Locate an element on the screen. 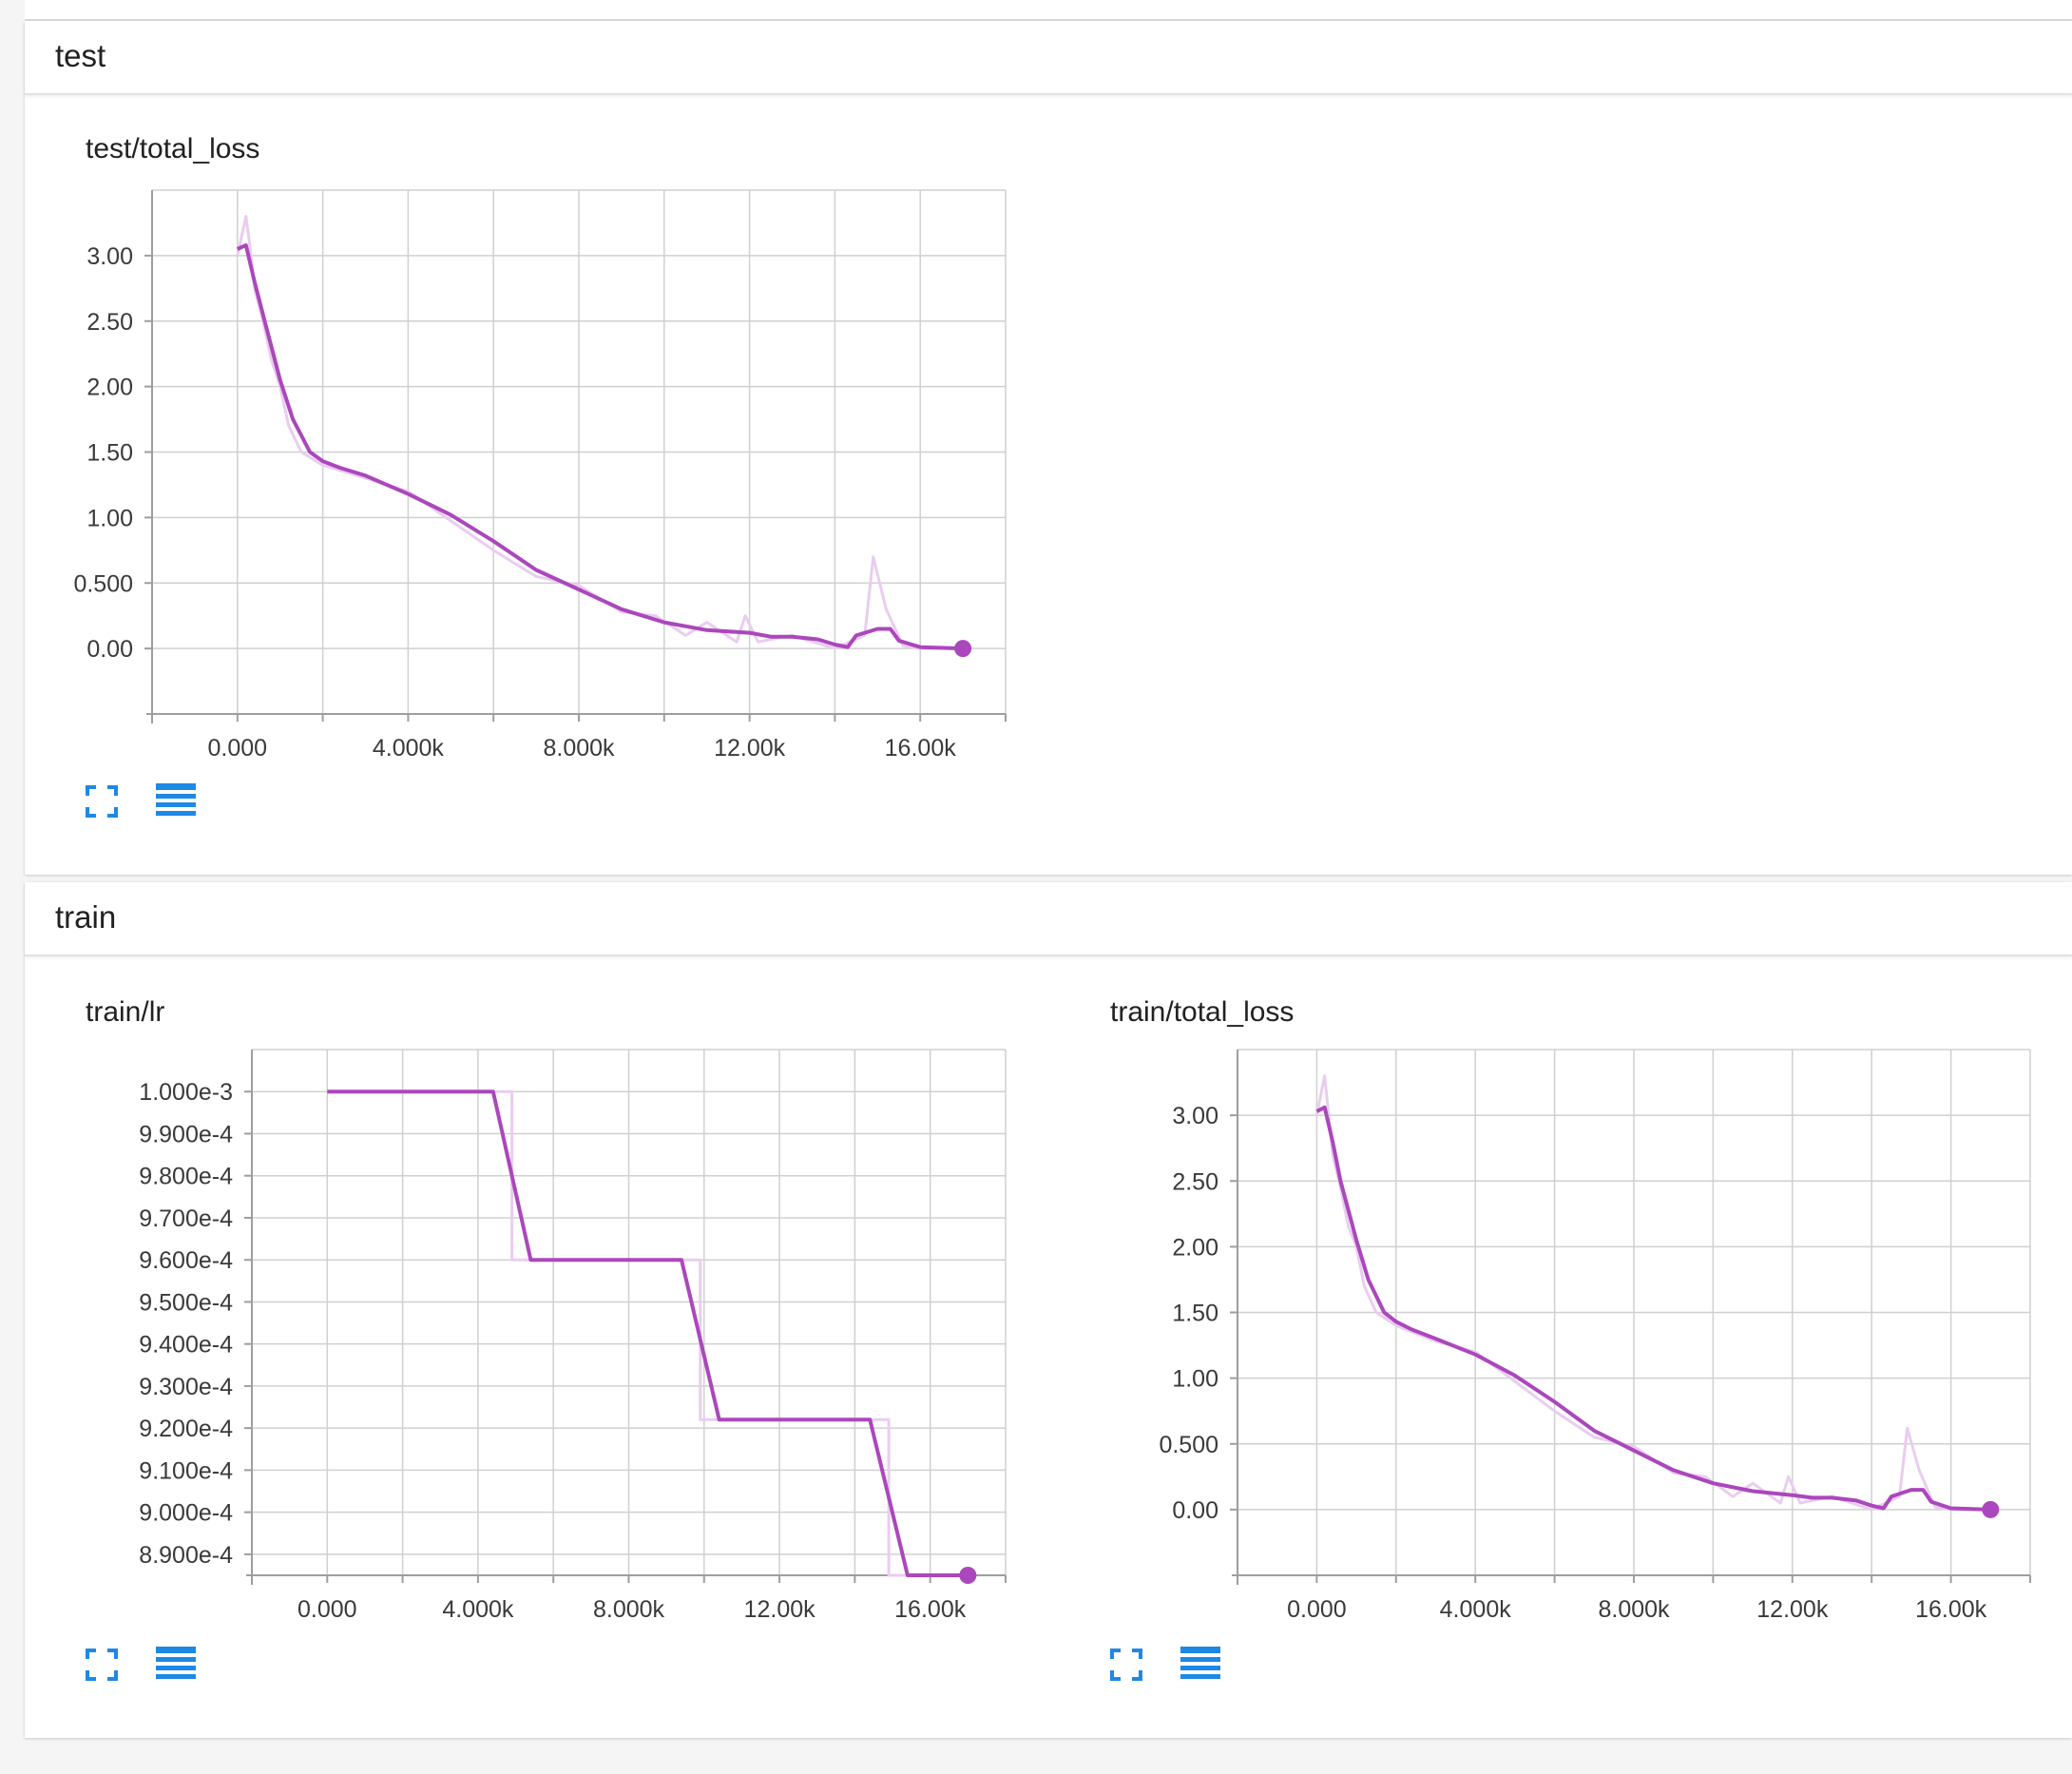 Image resolution: width=2072 pixels, height=1774 pixels. data-table-button-train-lr is located at coordinates (176, 1667).